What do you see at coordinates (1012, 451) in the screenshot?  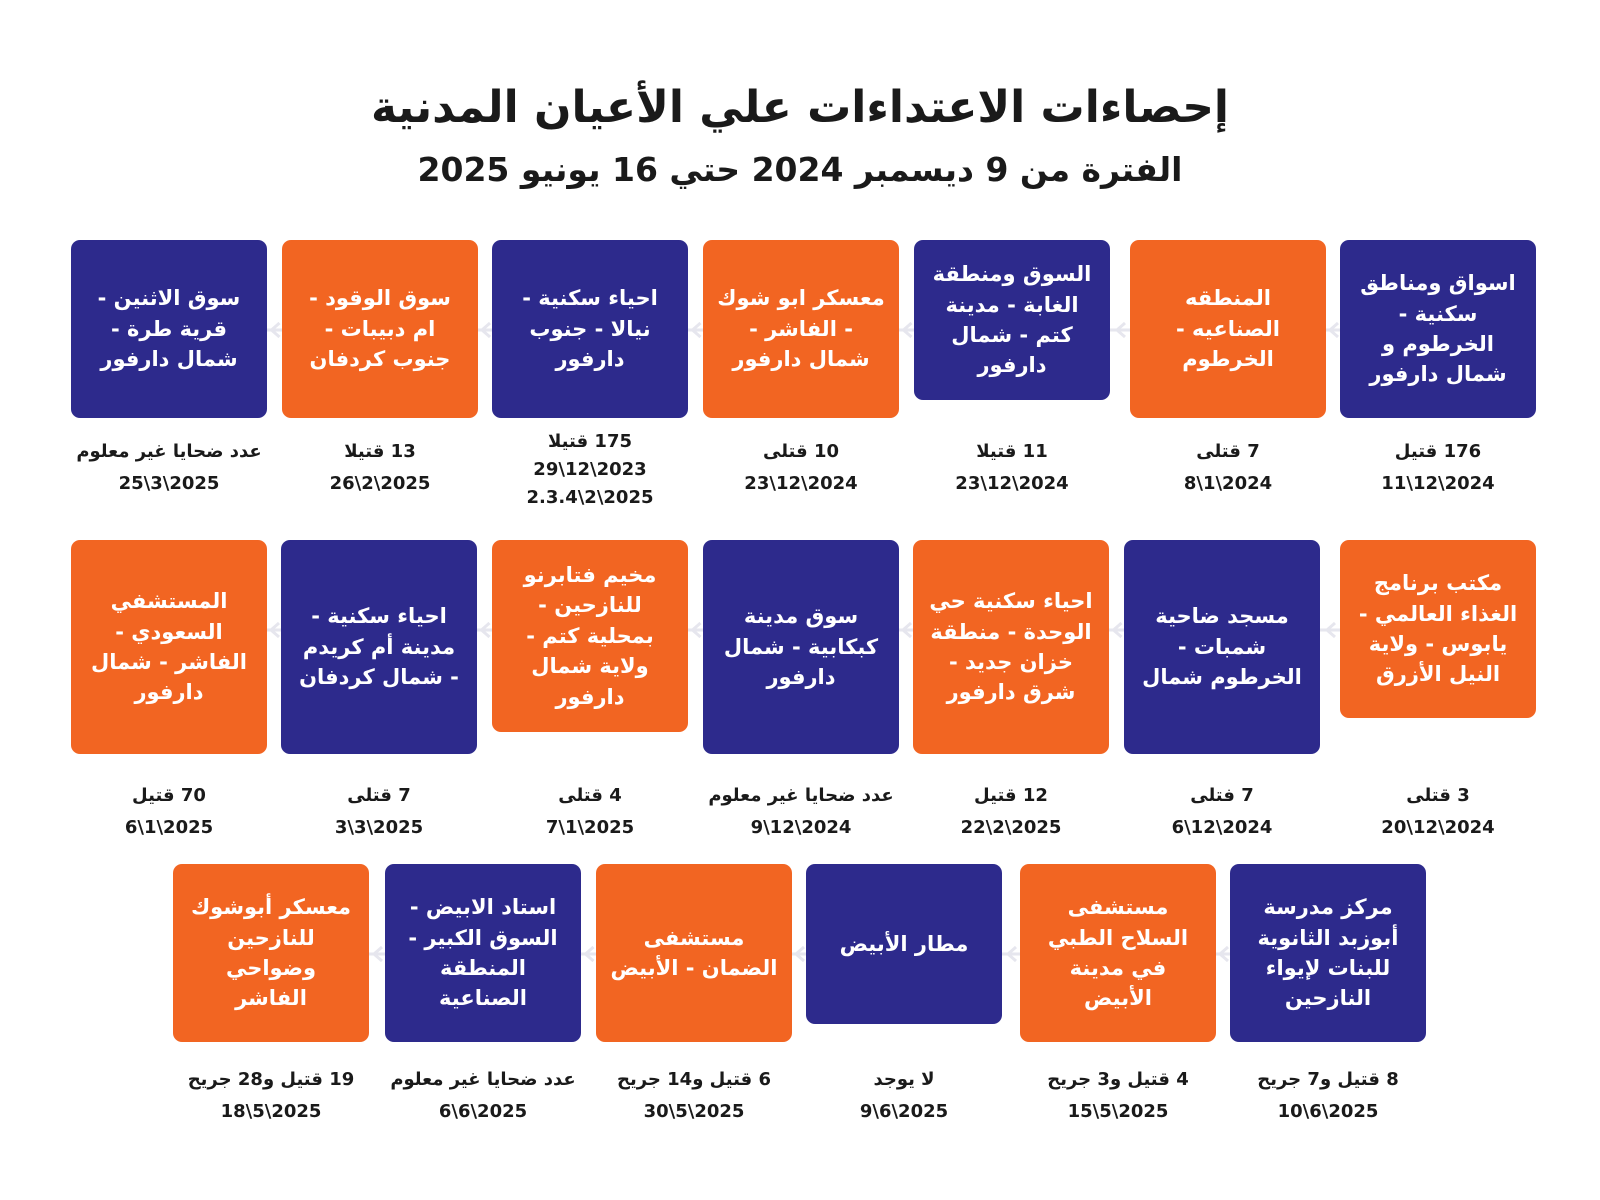 I see `casualty-count: 11 قتيلا` at bounding box center [1012, 451].